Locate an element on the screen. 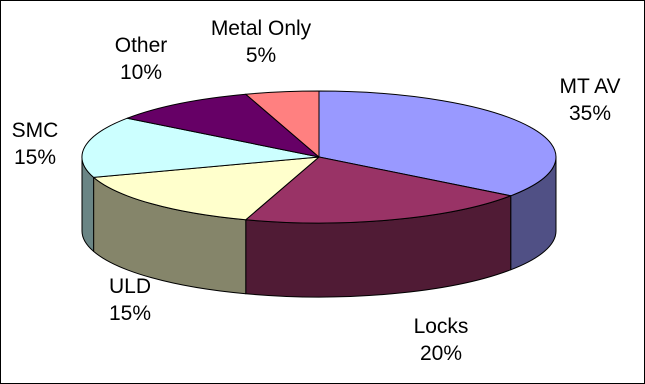  slice-label-name: Metal Only is located at coordinates (261, 28).